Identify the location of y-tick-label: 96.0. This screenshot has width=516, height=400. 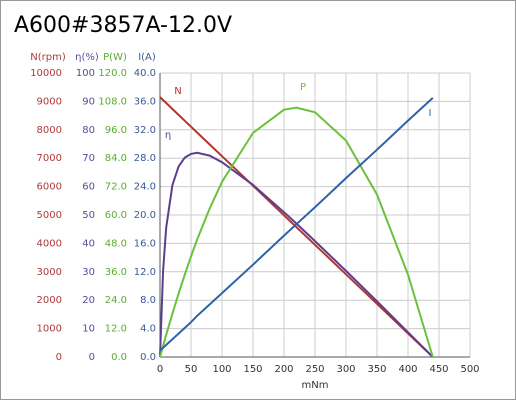
(116, 130).